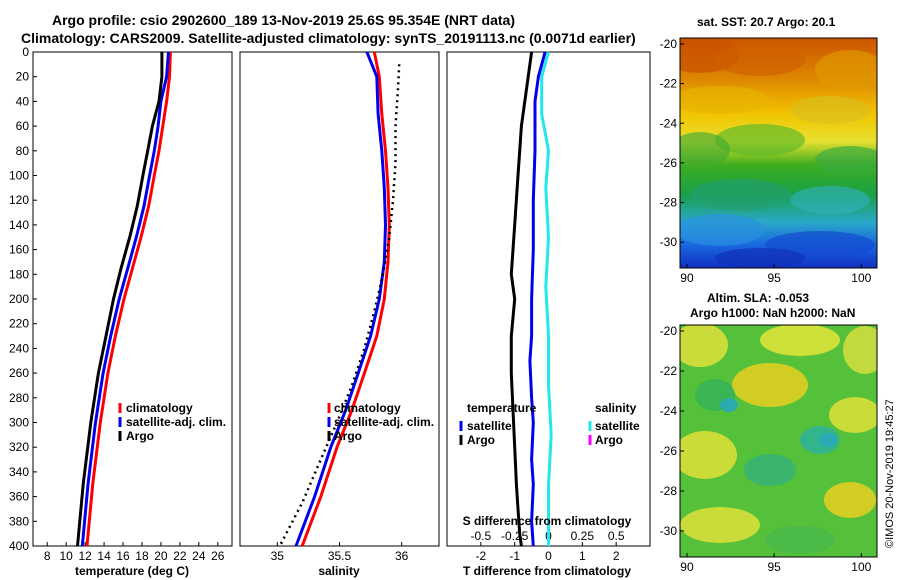 The image size is (900, 580). What do you see at coordinates (778, 441) in the screenshot?
I see `sla-map-frame` at bounding box center [778, 441].